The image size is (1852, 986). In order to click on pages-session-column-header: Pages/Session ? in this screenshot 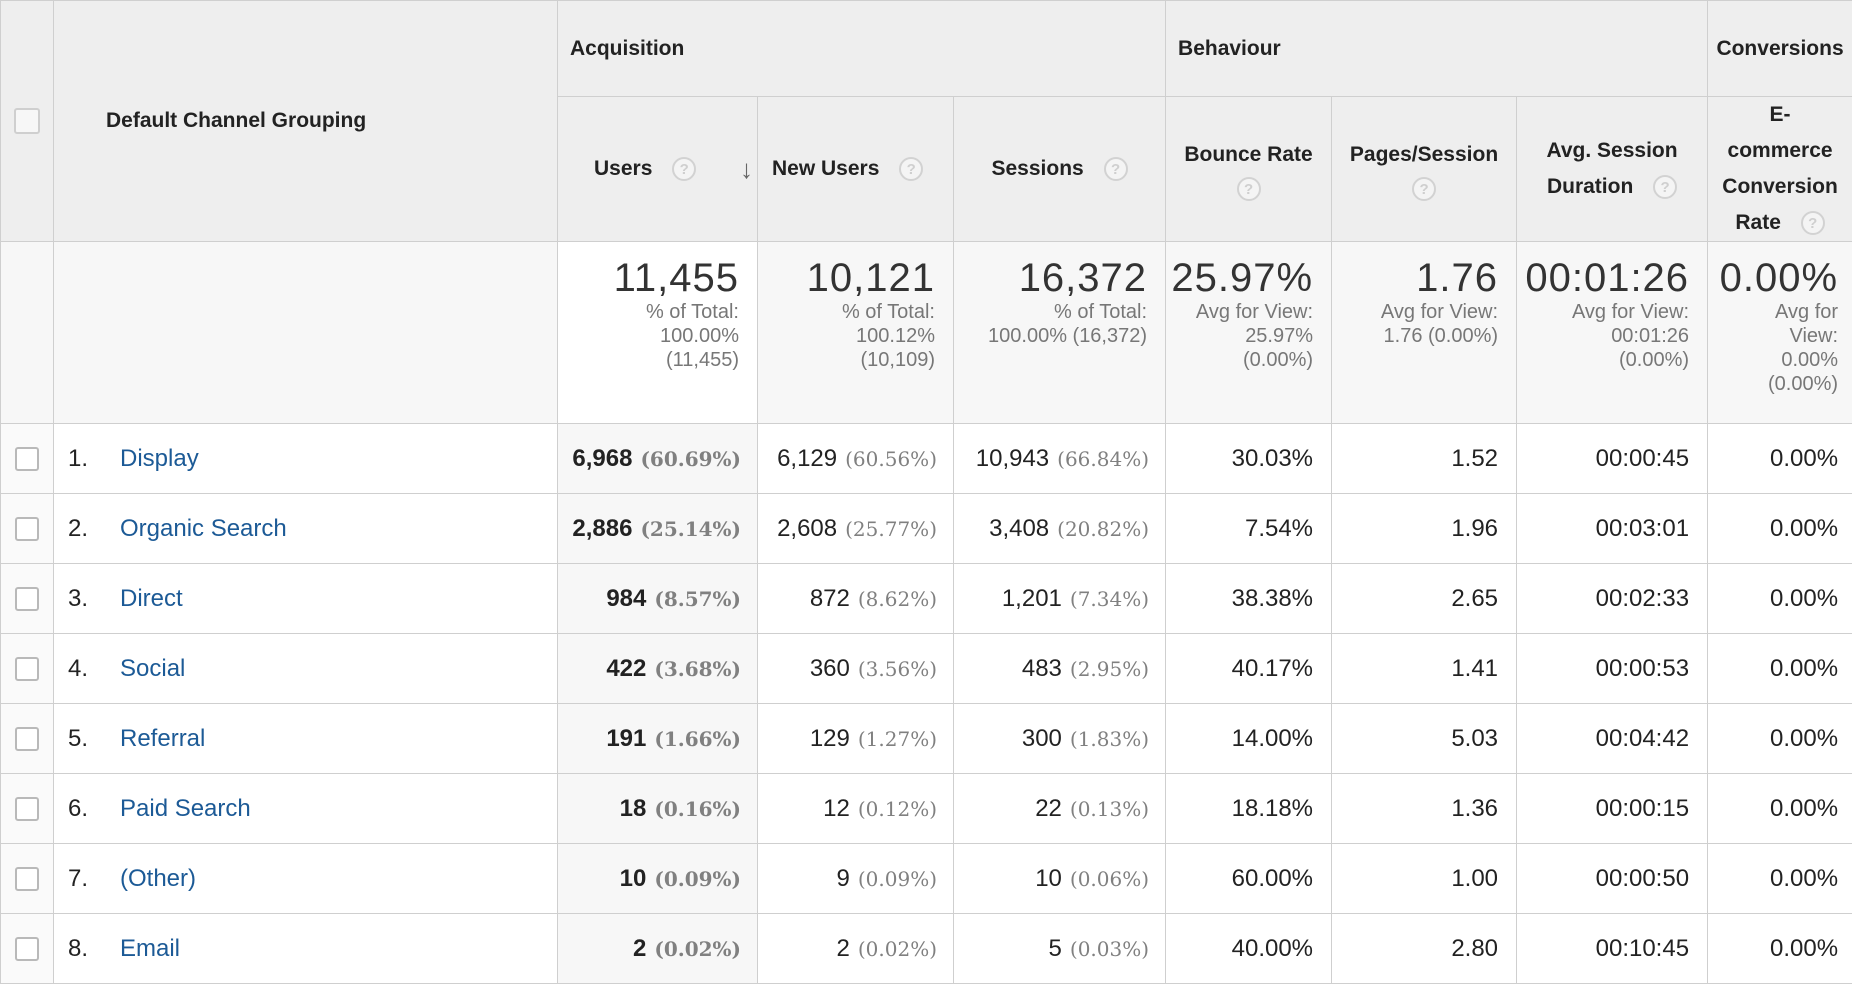, I will do `click(1424, 169)`.